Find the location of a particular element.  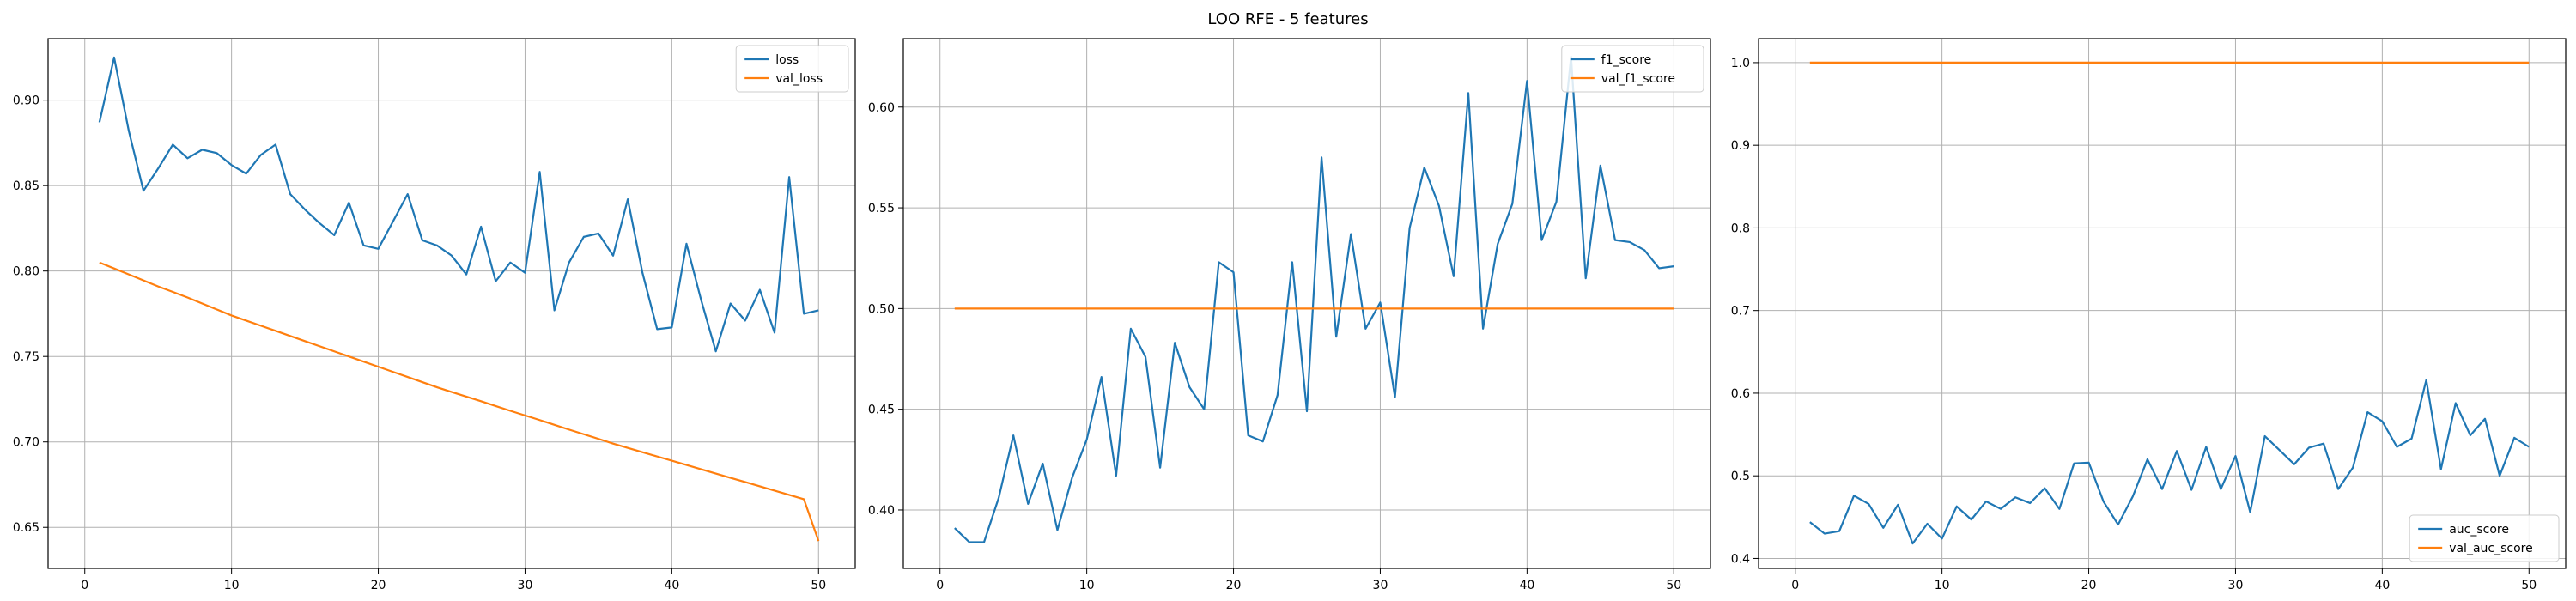

y-tick-label: 0.40 is located at coordinates (881, 511).